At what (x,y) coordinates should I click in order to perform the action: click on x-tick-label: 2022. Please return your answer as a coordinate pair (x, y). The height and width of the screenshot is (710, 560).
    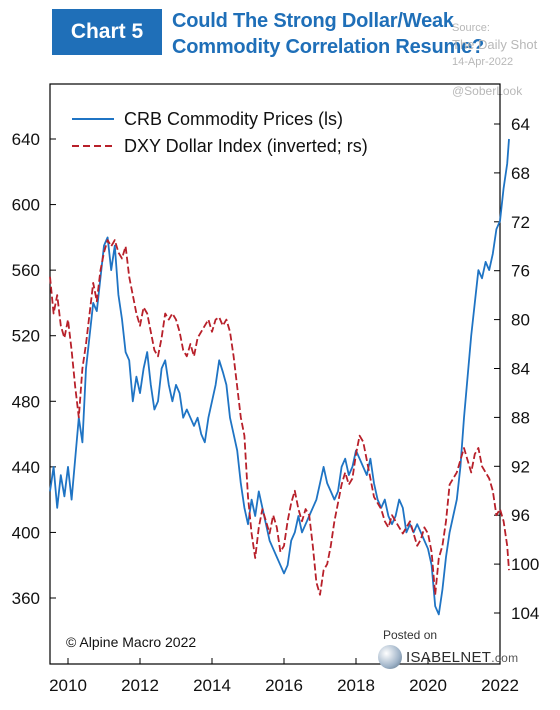
    Looking at the image, I should click on (500, 685).